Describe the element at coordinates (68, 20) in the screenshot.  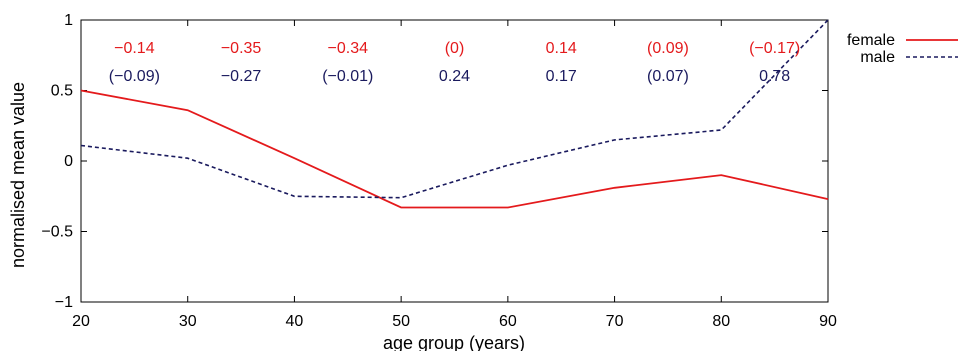
I see `y-tick-label: 1` at that location.